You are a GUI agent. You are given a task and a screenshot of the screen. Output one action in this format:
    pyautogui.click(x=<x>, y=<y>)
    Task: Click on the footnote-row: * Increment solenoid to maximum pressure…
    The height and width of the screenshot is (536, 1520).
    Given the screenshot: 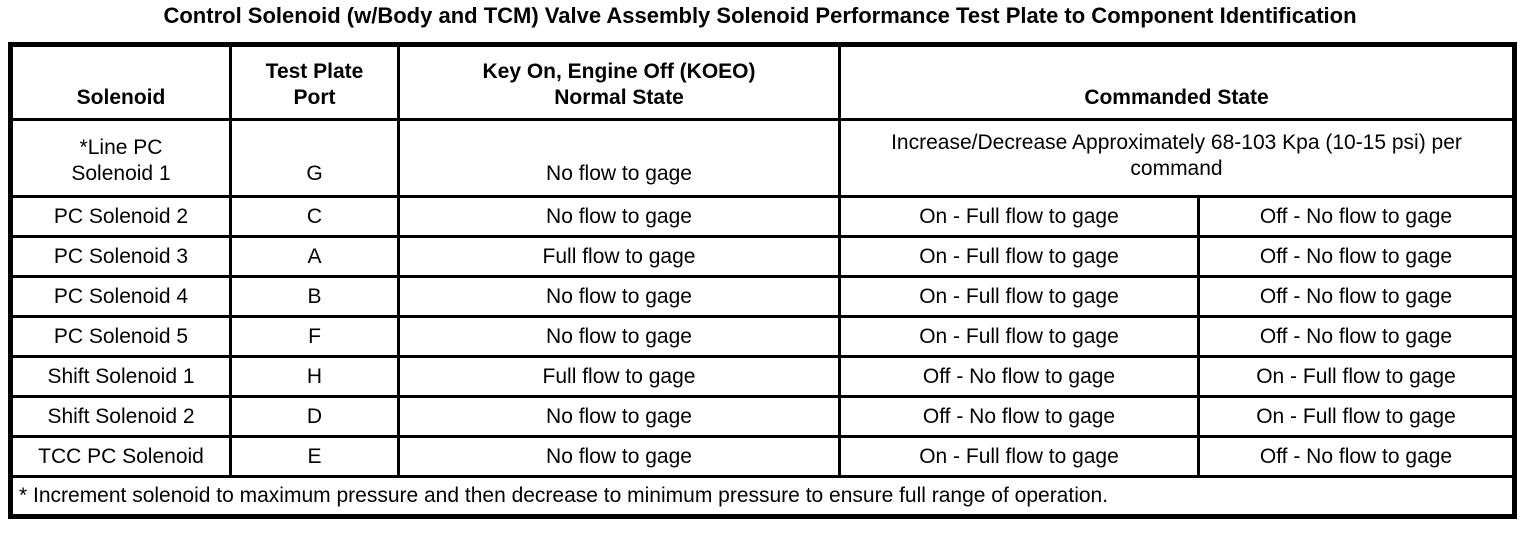 What is the action you would take?
    pyautogui.click(x=762, y=496)
    